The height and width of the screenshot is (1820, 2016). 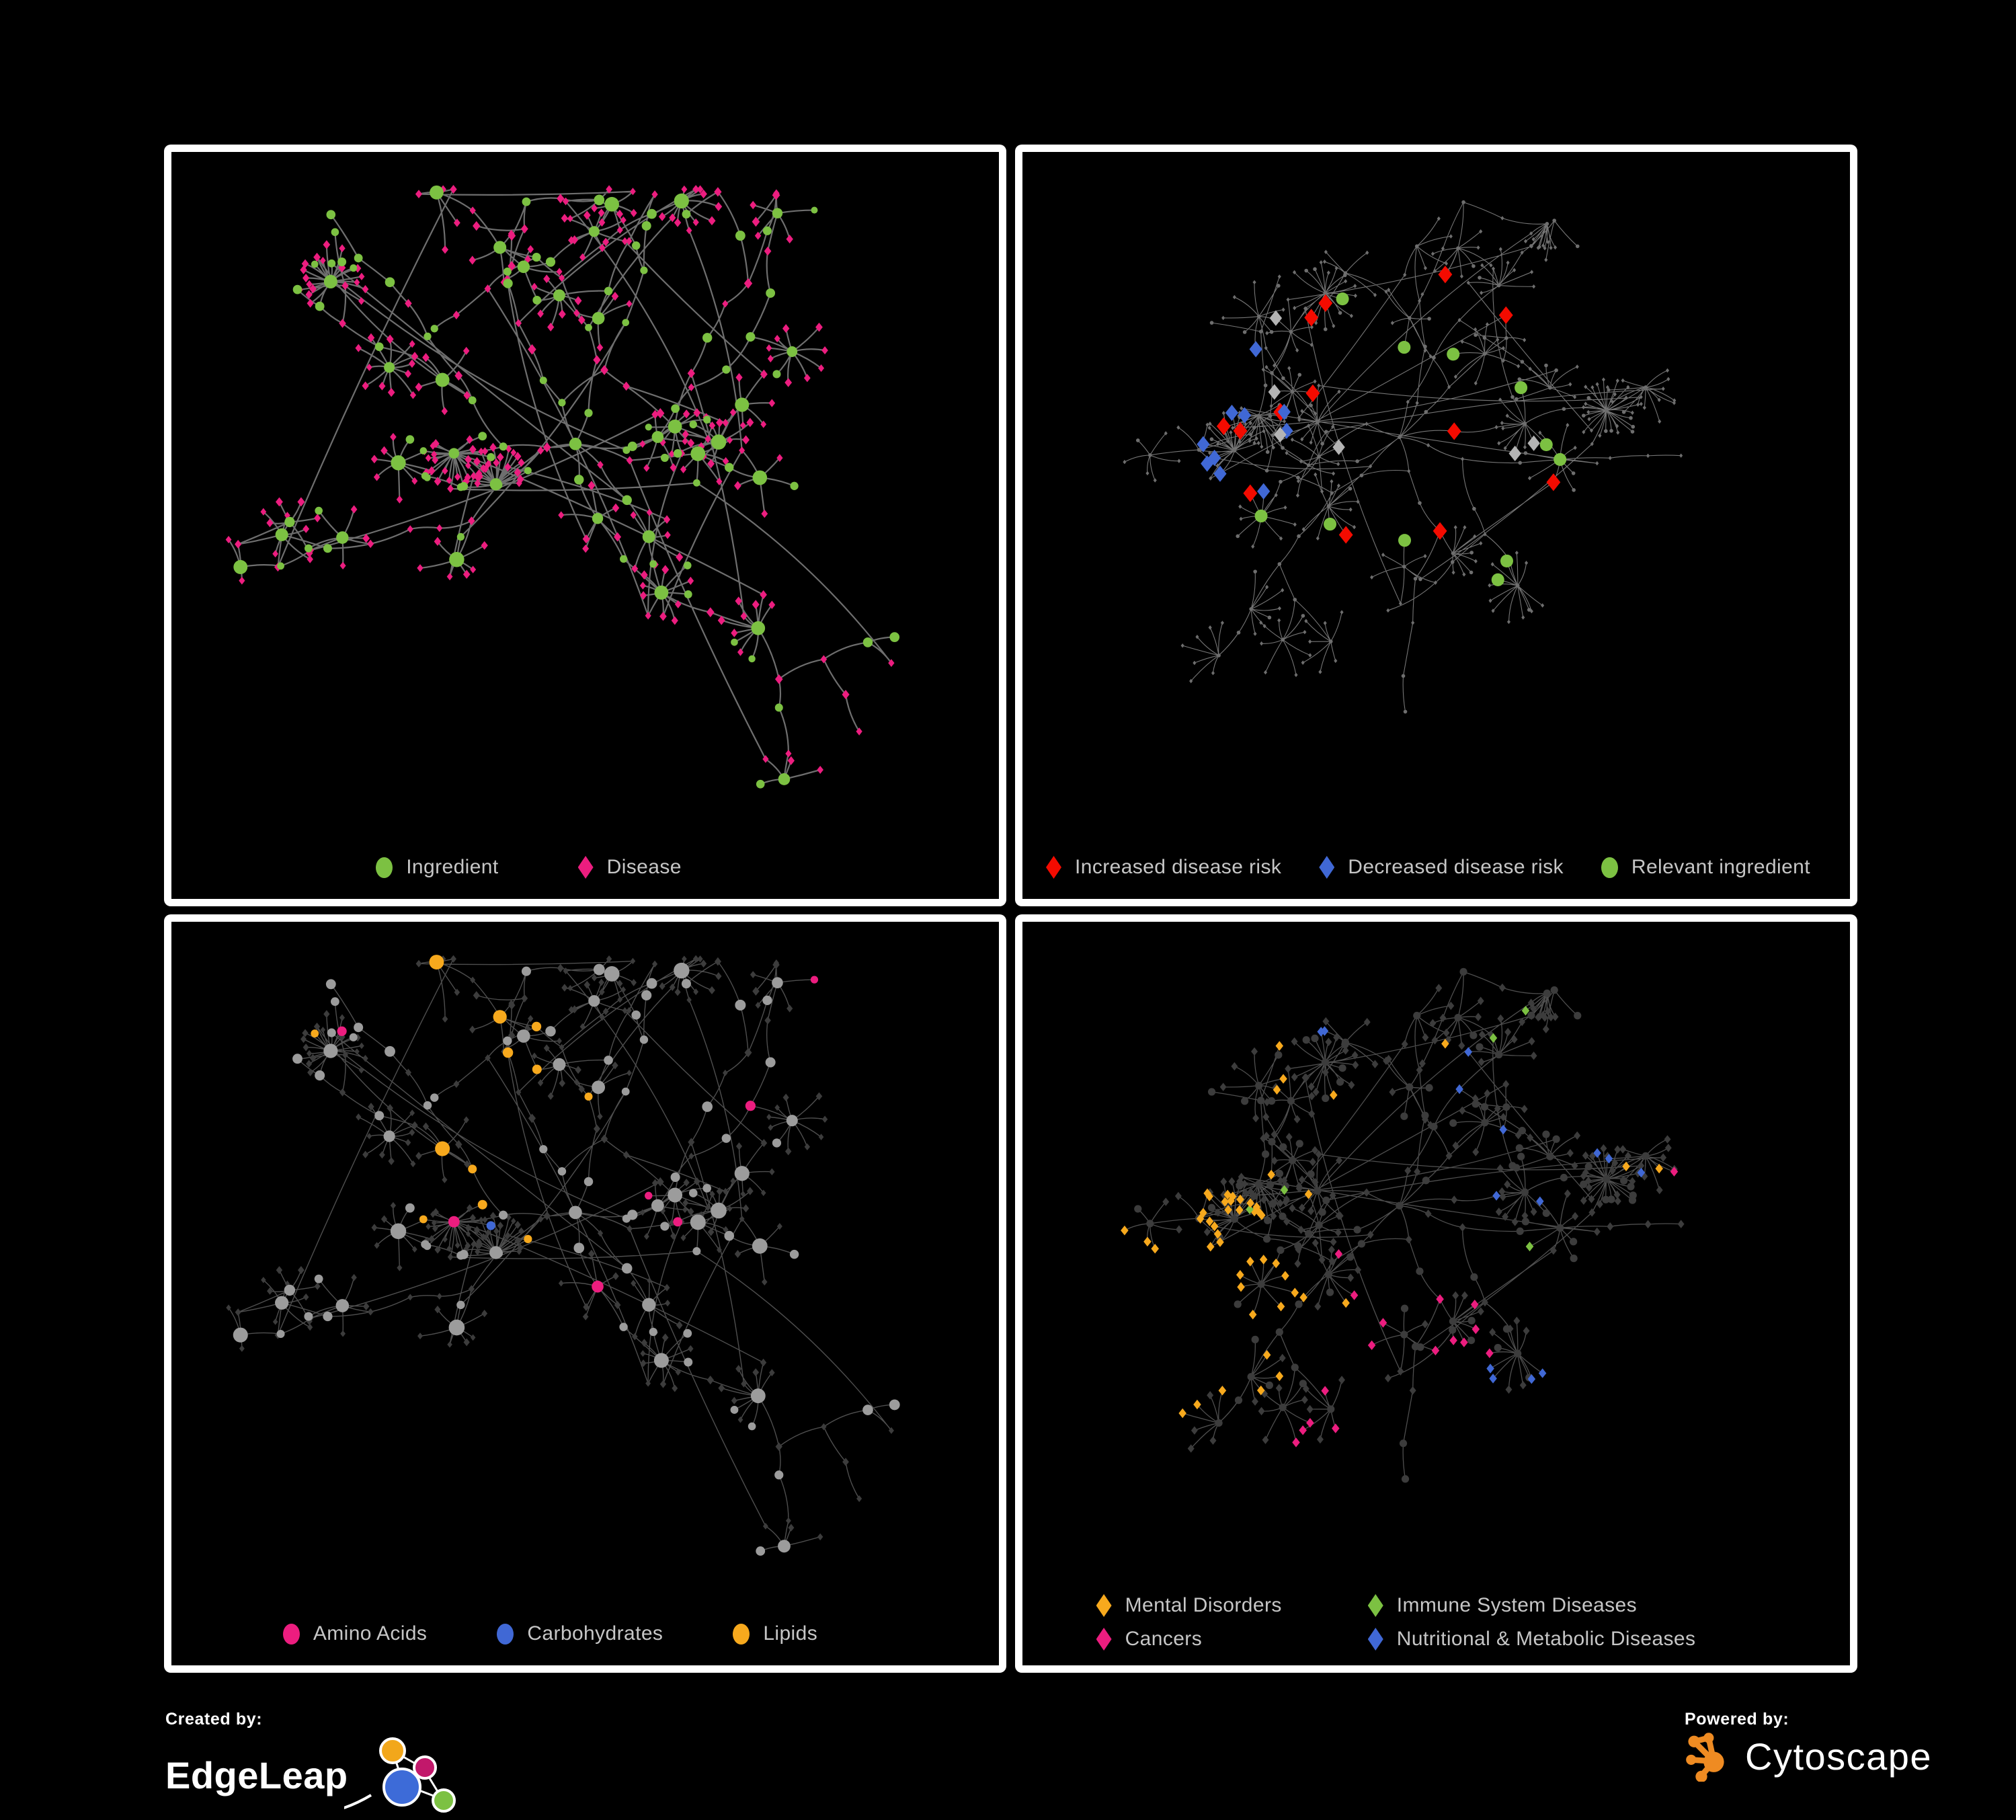 I want to click on cytoscape-logo-icon, so click(x=1705, y=1757).